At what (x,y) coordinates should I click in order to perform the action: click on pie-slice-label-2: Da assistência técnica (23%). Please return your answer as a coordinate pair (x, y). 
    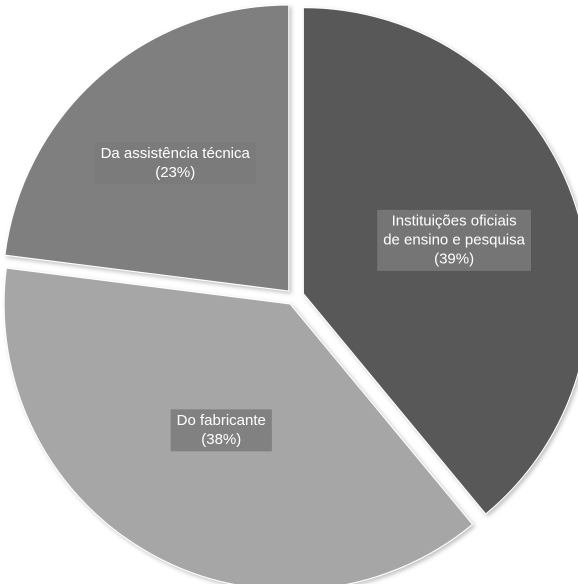
    Looking at the image, I should click on (175, 163).